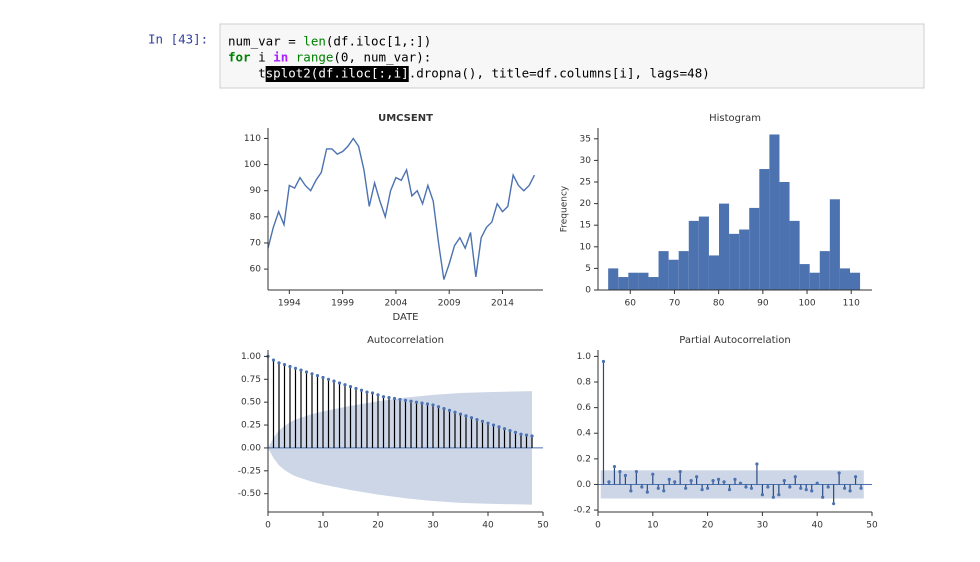 The width and height of the screenshot is (980, 562). What do you see at coordinates (239, 57) in the screenshot?
I see `code-token: for` at bounding box center [239, 57].